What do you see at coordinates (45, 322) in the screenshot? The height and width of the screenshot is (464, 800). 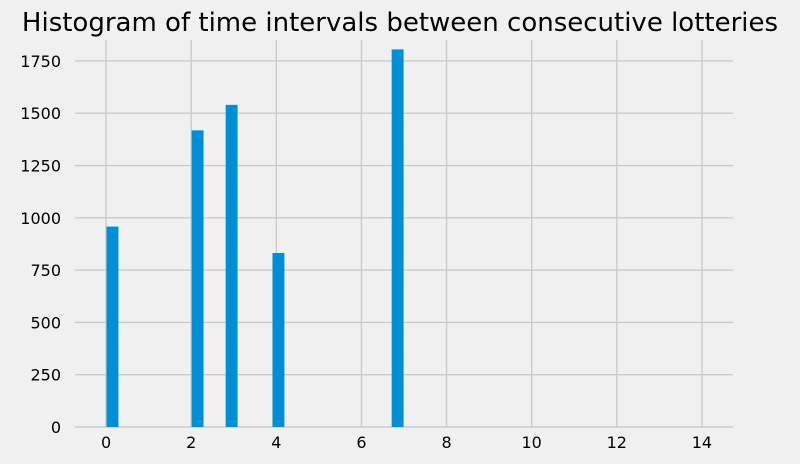 I see `y-tick-label: 500` at bounding box center [45, 322].